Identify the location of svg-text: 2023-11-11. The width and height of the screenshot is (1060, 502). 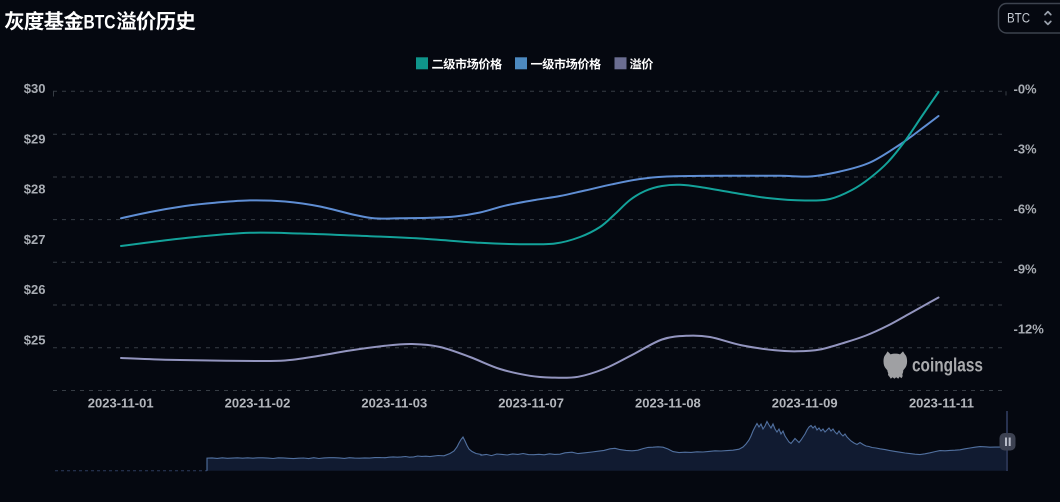
(941, 402).